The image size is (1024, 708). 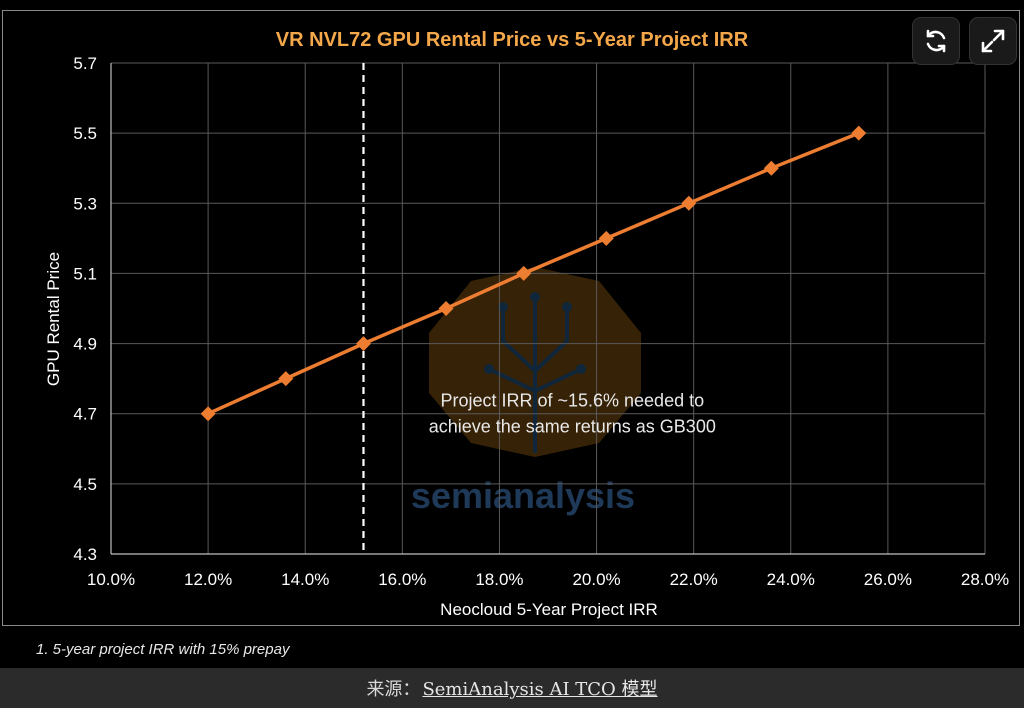 I want to click on x-axis-label: Neocloud 5-Year Project IRR, so click(x=549, y=609).